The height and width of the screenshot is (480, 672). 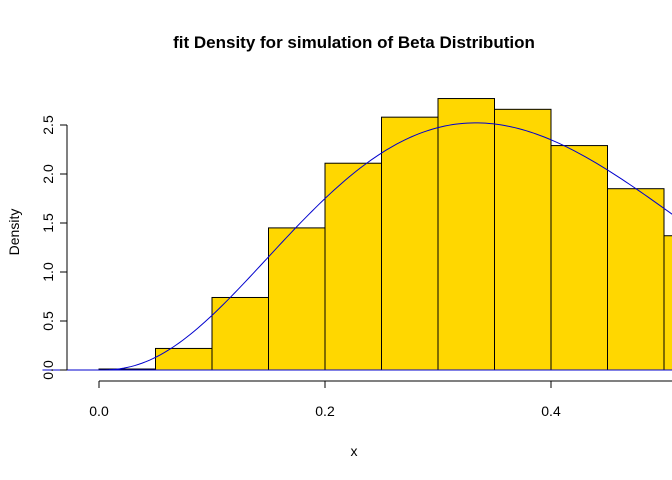 I want to click on y-tick-label: 1.5, so click(x=48, y=223).